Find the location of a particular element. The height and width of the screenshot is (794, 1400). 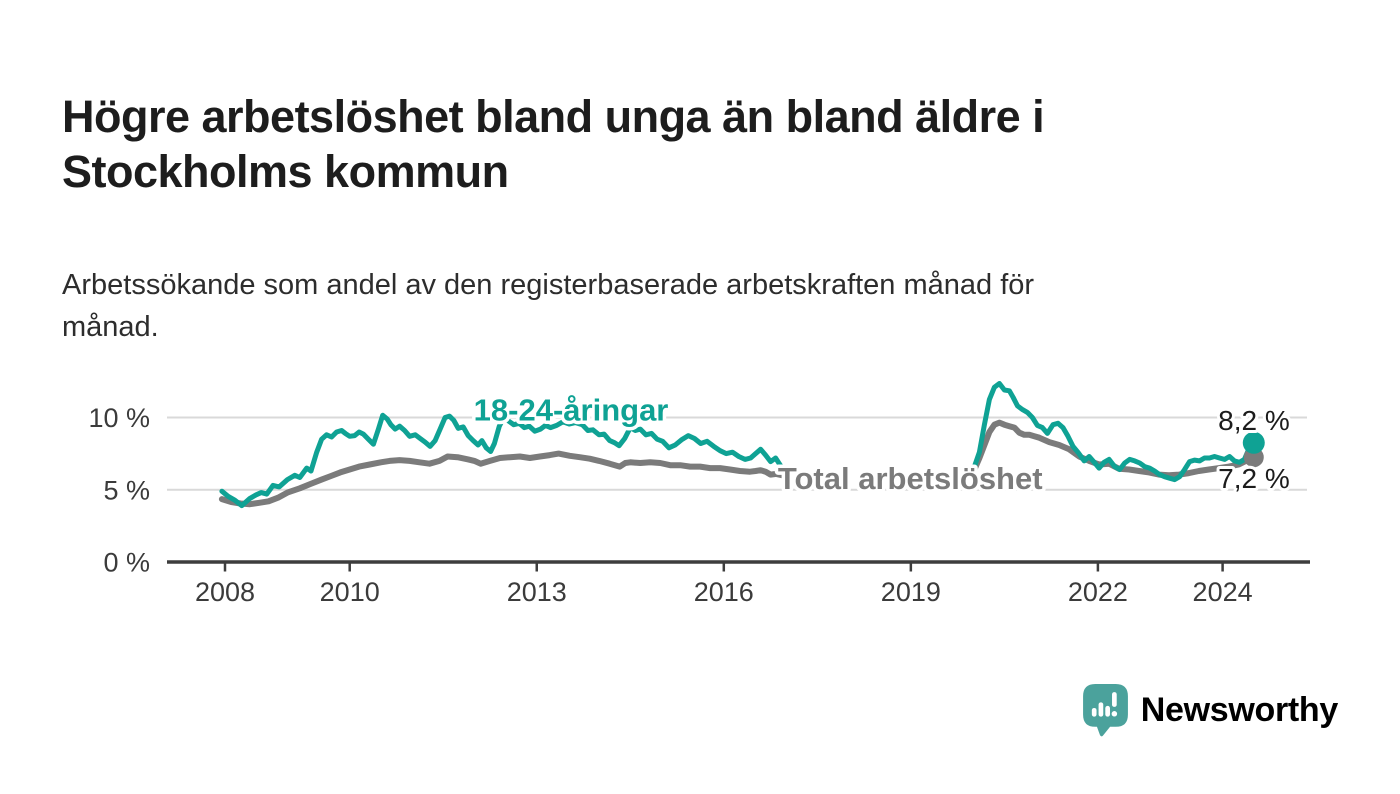

x-axis-label-2008: 2008 is located at coordinates (225, 592).